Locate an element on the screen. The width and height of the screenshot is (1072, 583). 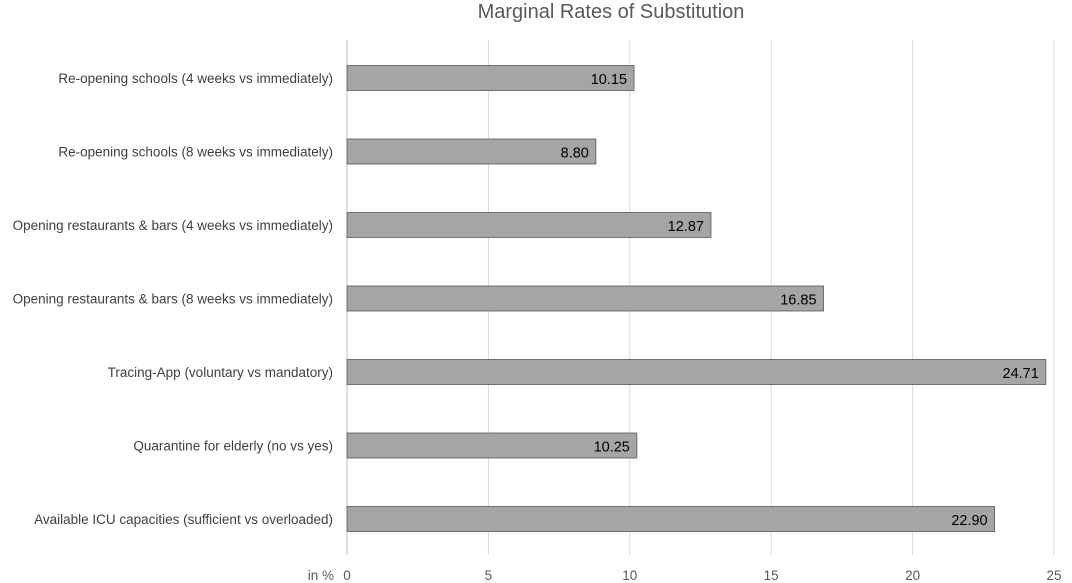
data-label: 16.85 is located at coordinates (798, 301).